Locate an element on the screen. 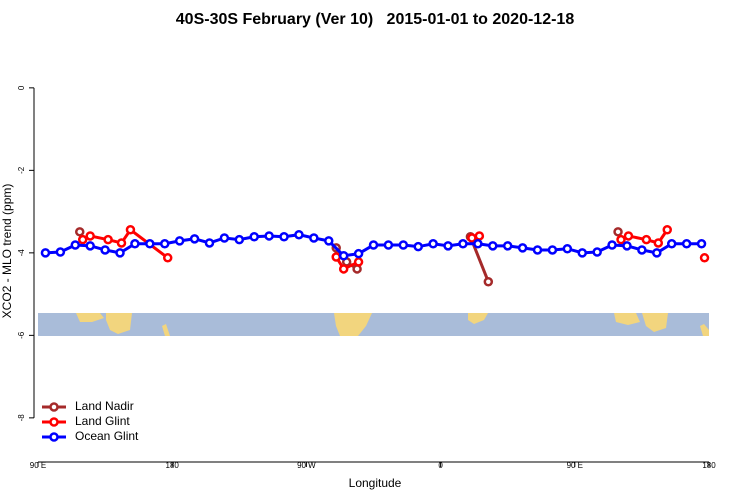 The width and height of the screenshot is (750, 500). y-axis-label: XCO2 - MLO trend (ppm) is located at coordinates (7, 251).